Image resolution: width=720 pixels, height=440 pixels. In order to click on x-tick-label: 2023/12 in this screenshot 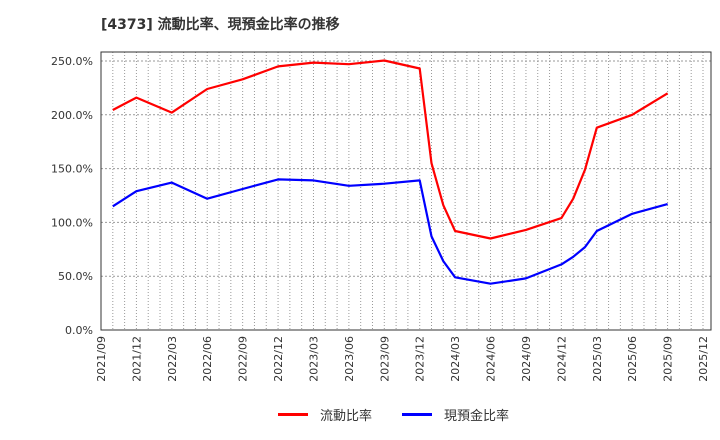, I will do `click(420, 359)`.